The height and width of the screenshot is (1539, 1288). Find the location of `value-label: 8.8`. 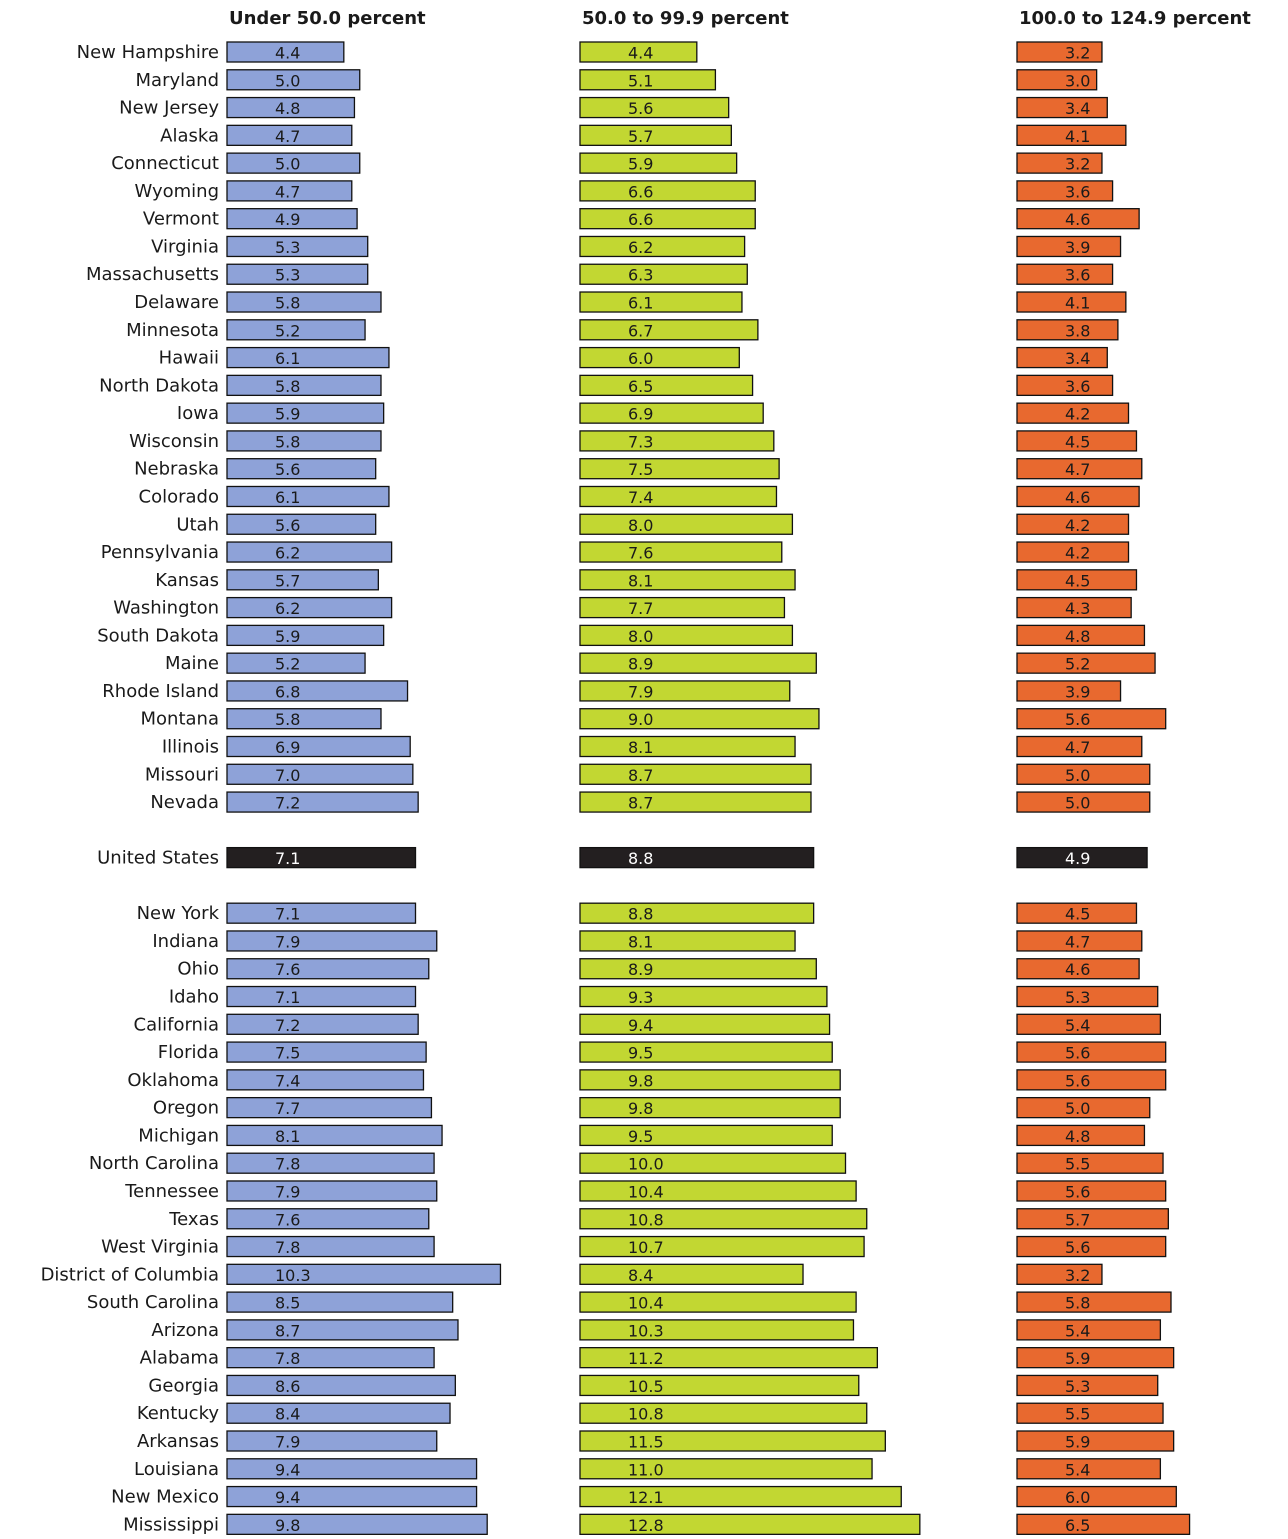

value-label: 8.8 is located at coordinates (640, 858).